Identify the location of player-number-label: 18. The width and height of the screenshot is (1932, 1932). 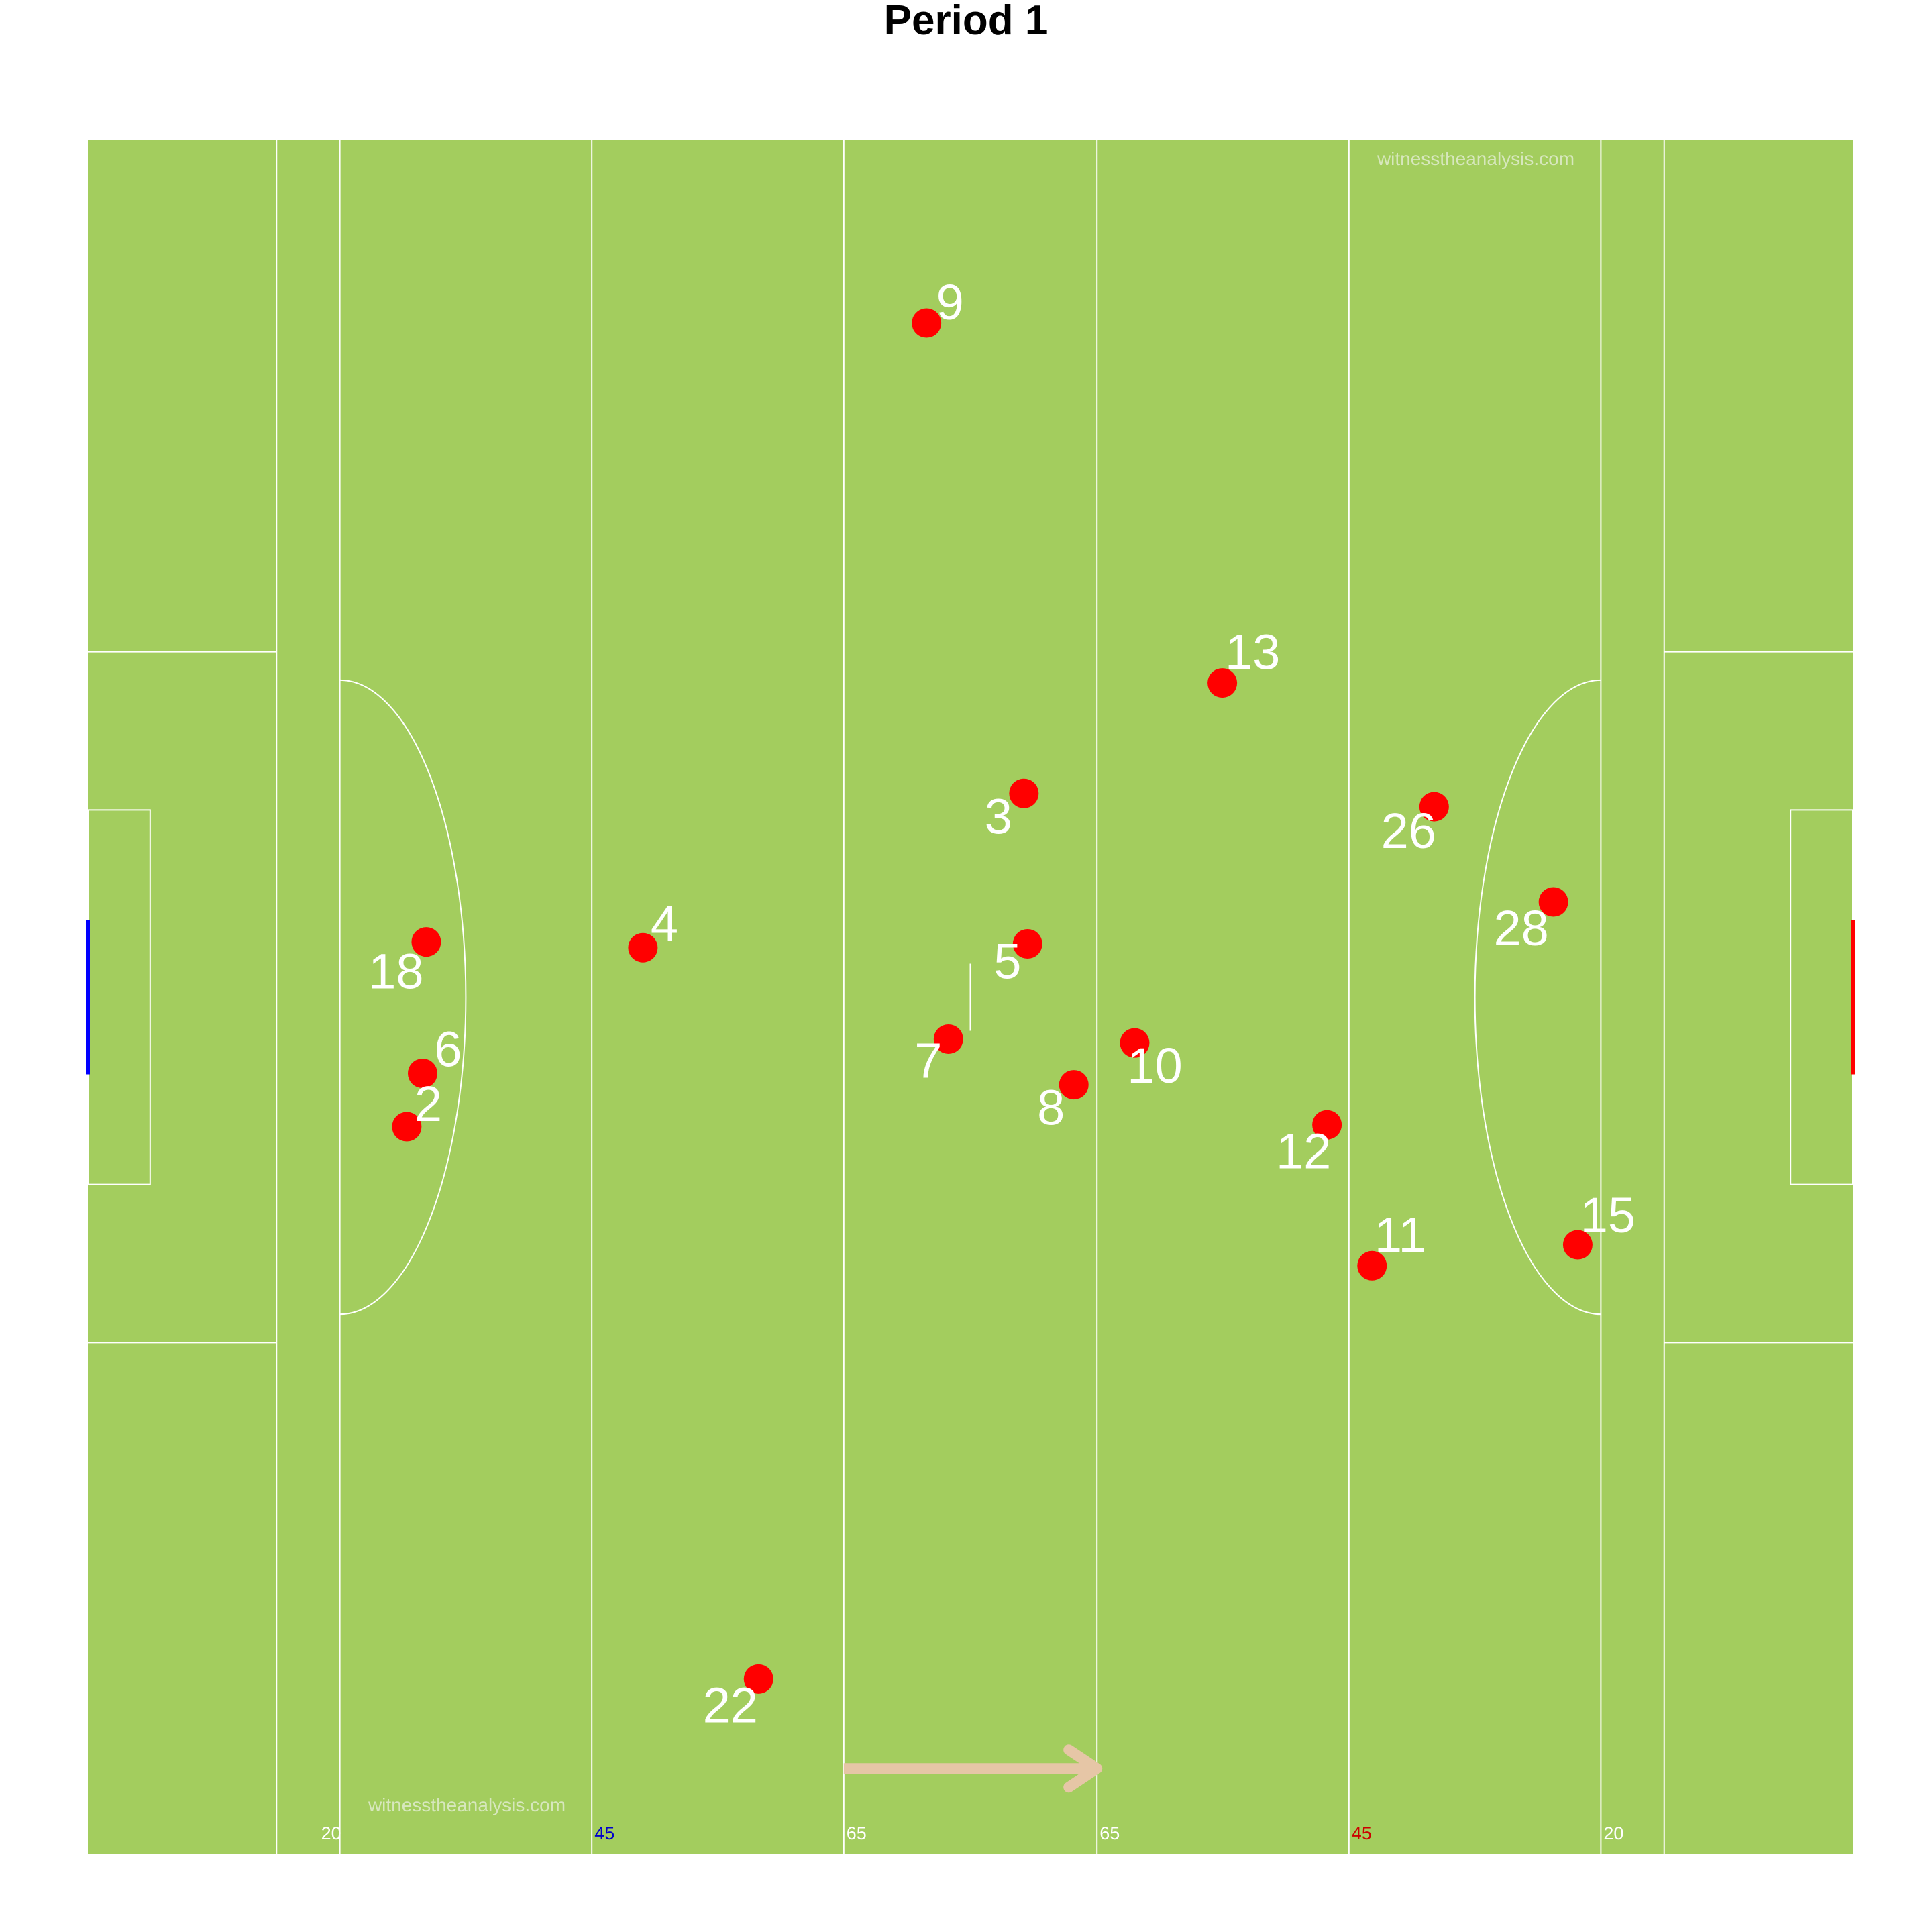
(395, 972).